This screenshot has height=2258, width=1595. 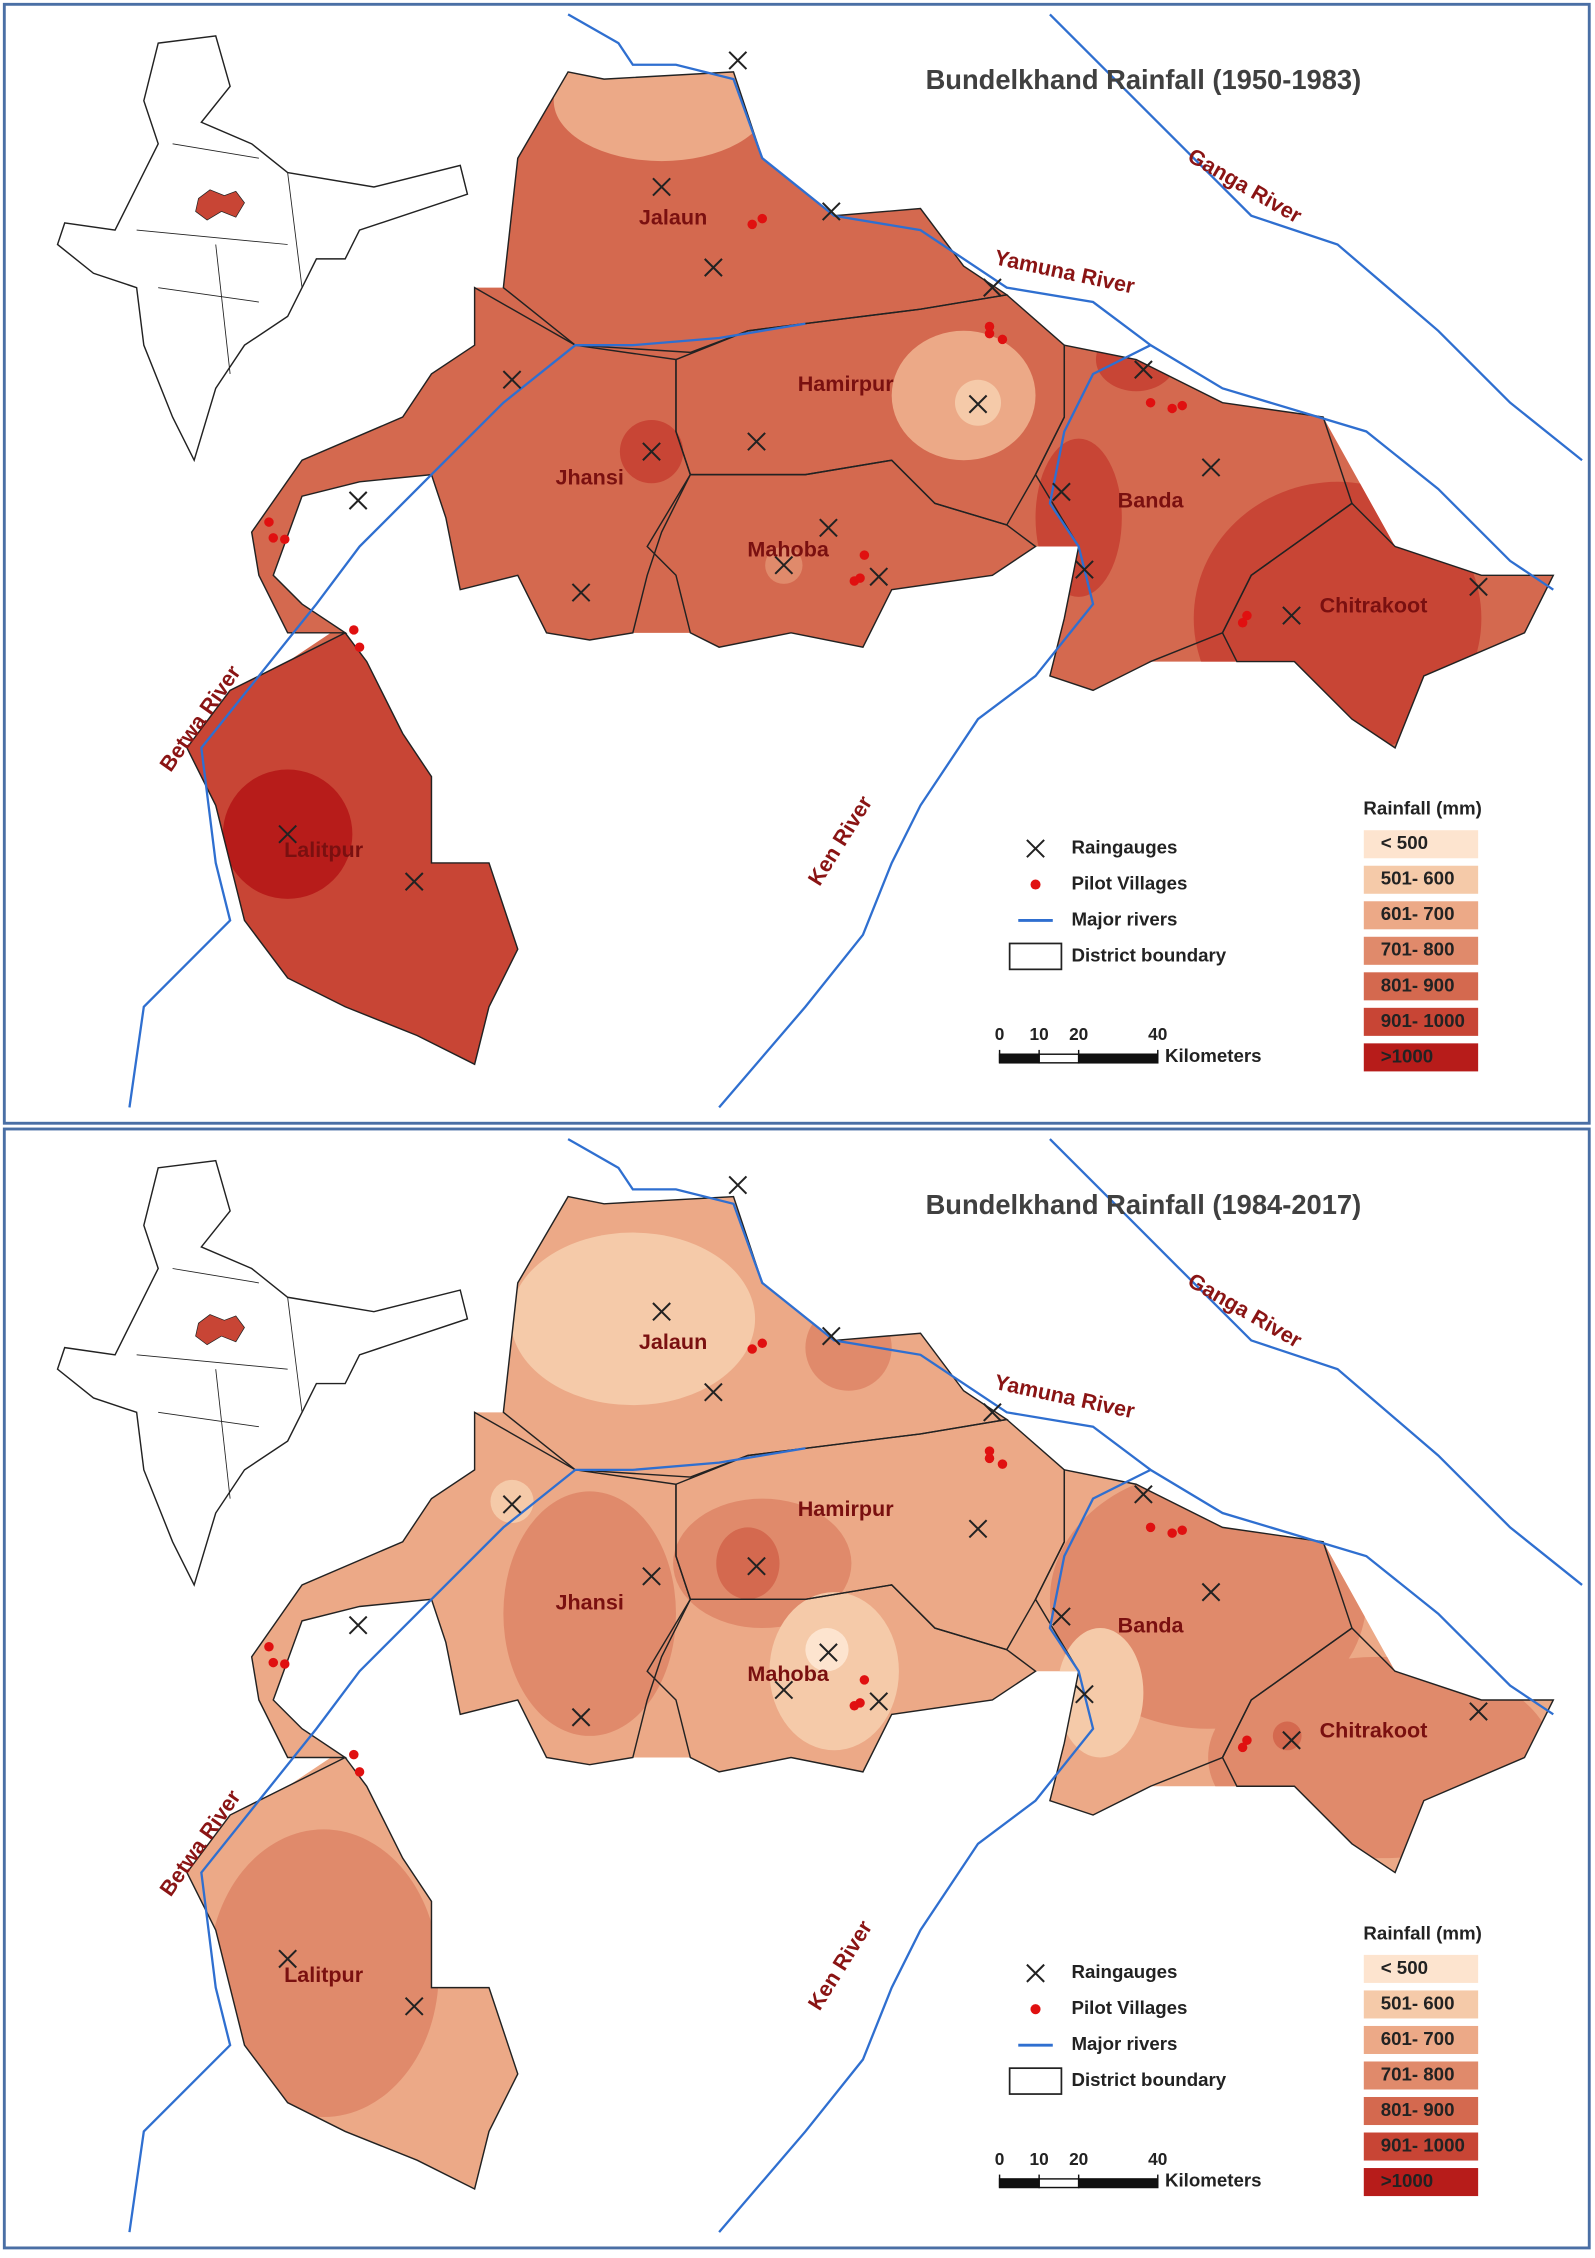 I want to click on district-label: Banda, so click(x=1151, y=500).